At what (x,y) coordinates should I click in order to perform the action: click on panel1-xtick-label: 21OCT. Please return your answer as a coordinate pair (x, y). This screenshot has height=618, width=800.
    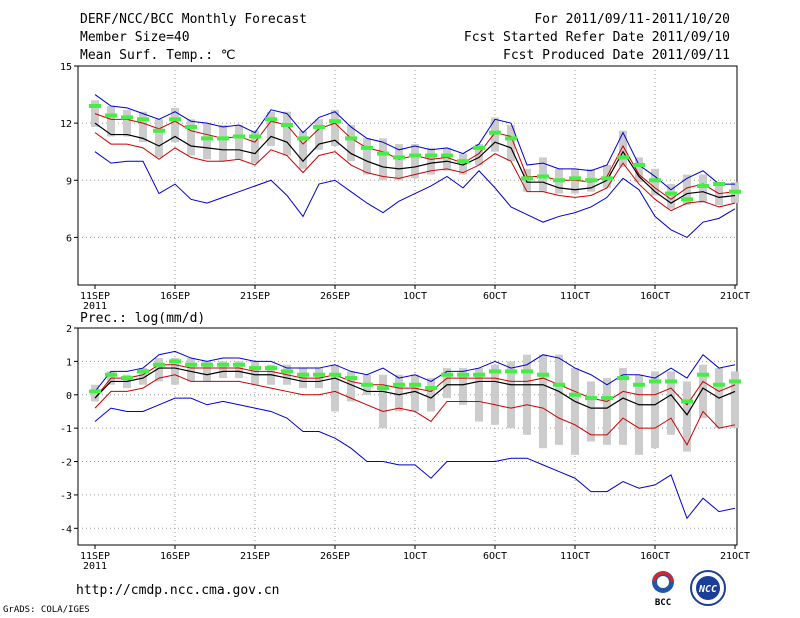
    Looking at the image, I should click on (735, 296).